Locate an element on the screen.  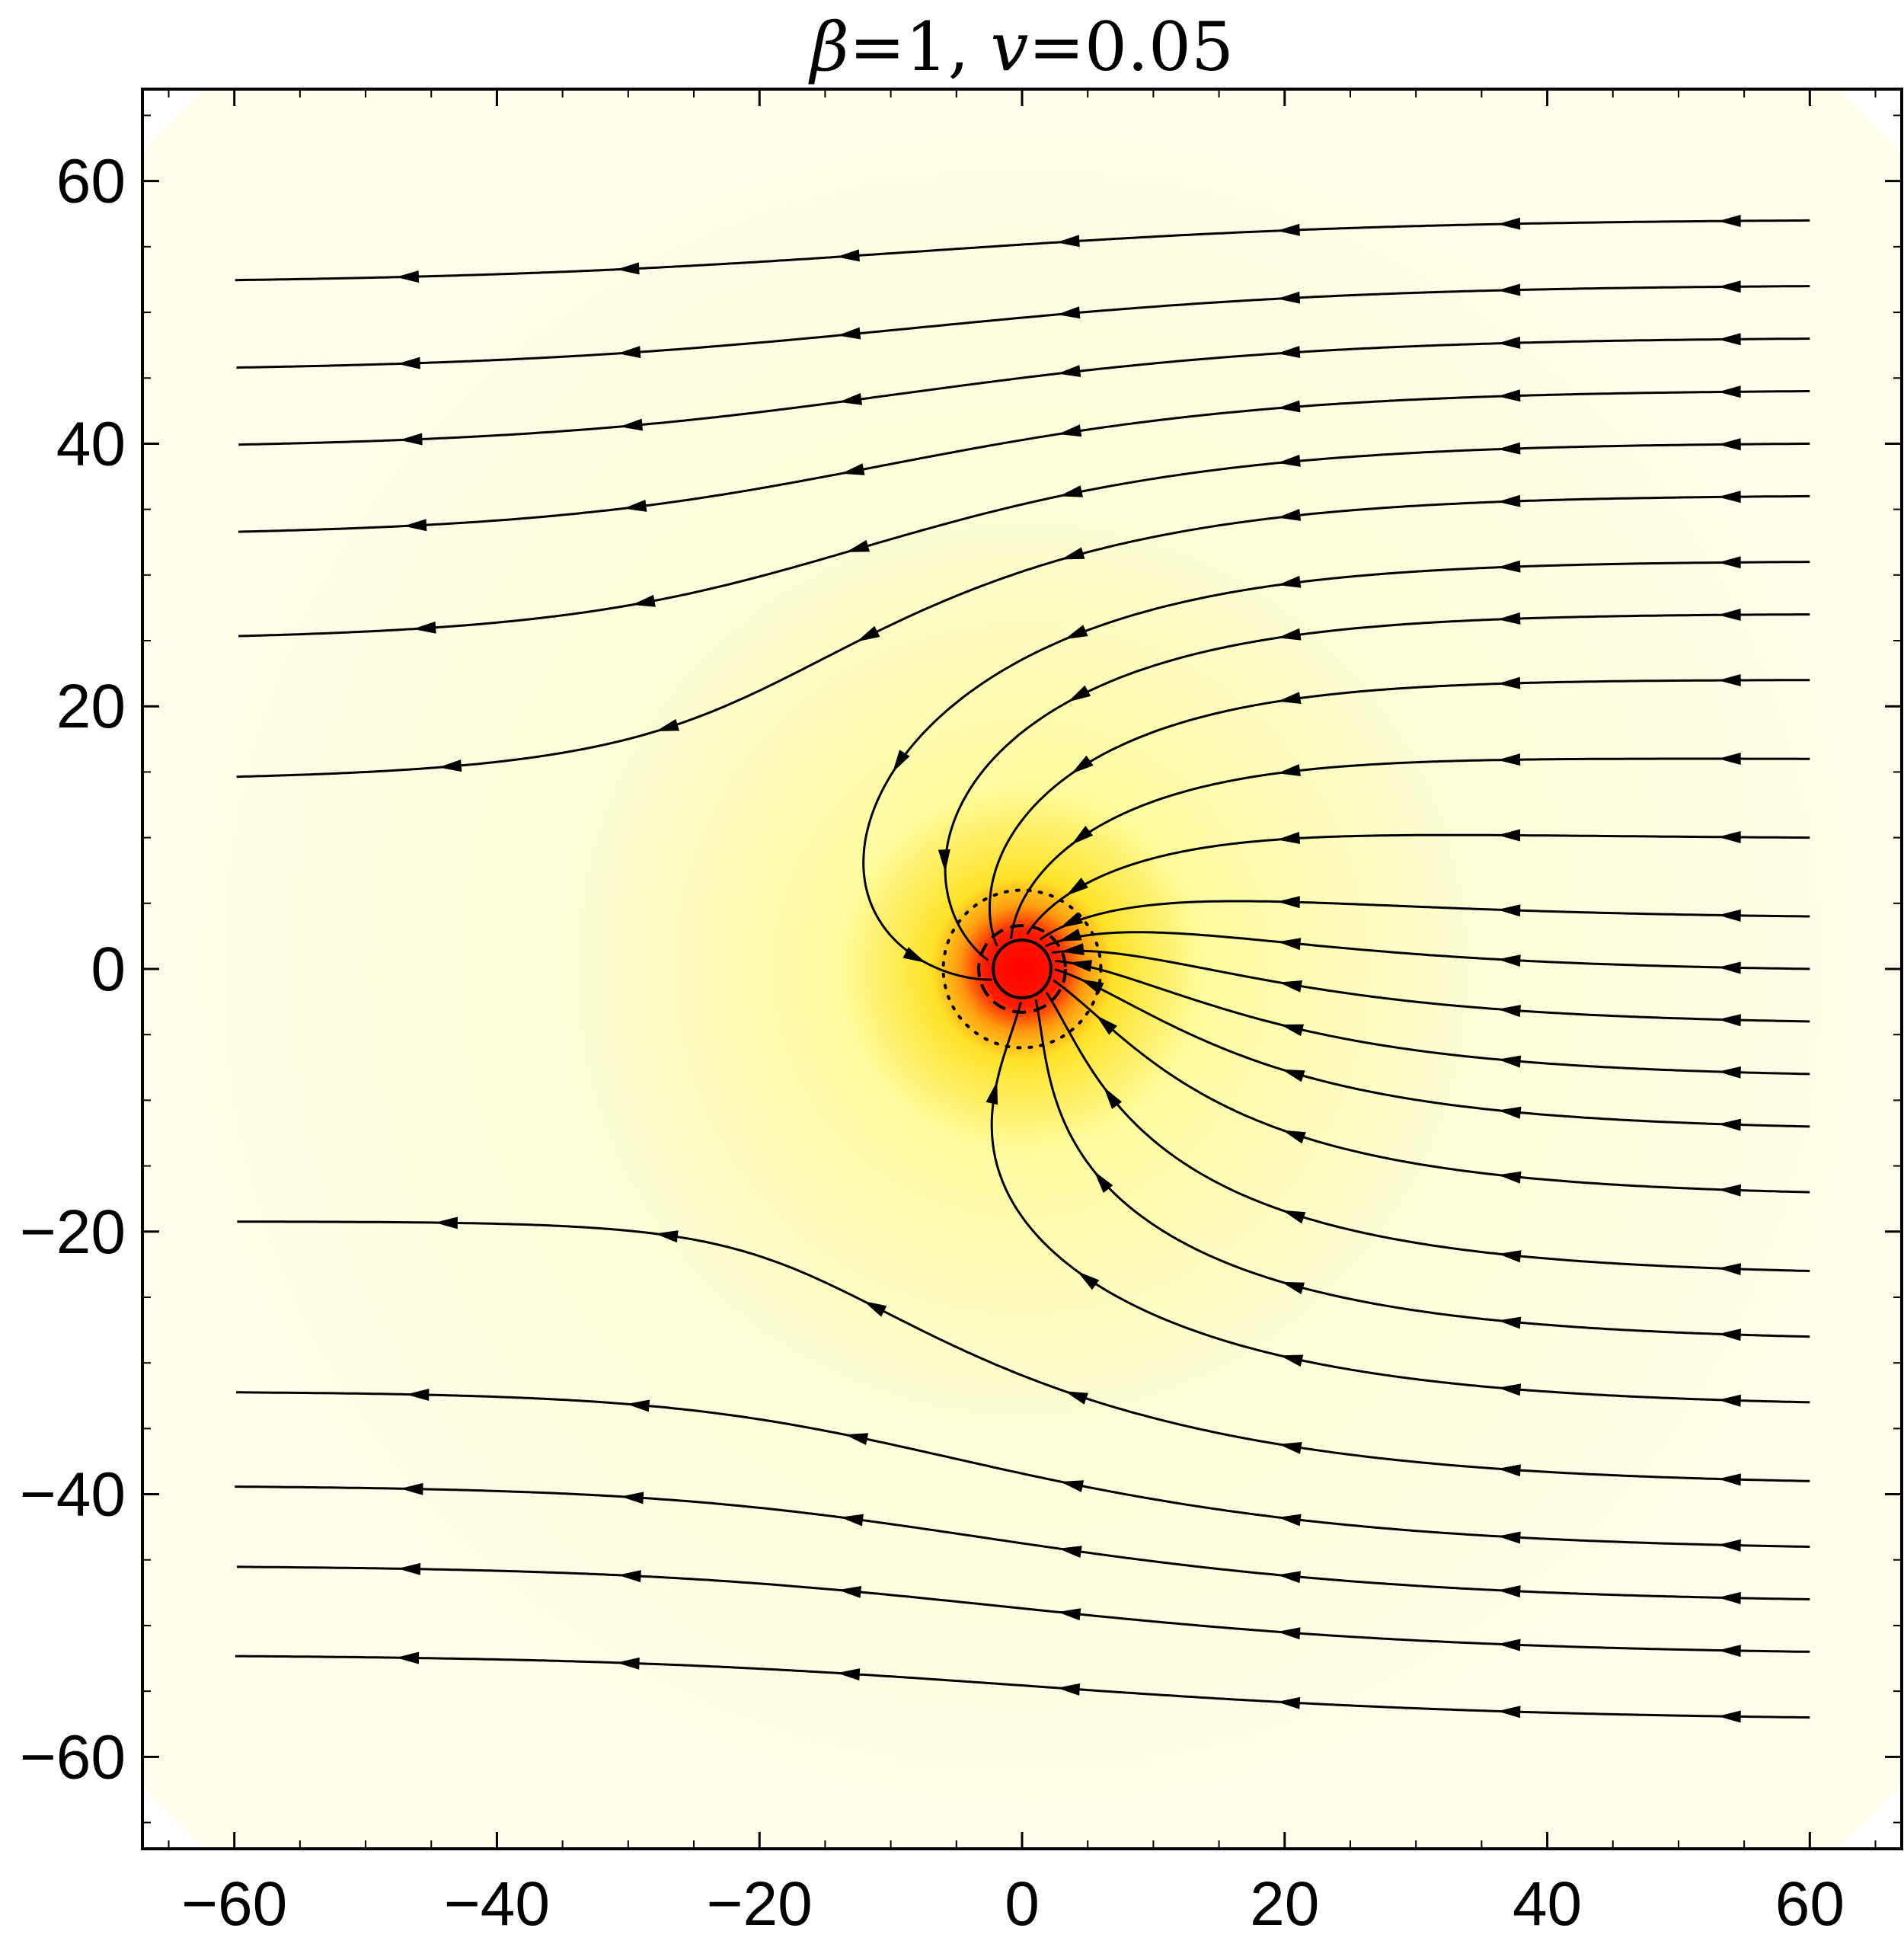
centre-marks is located at coordinates (1022, 969).